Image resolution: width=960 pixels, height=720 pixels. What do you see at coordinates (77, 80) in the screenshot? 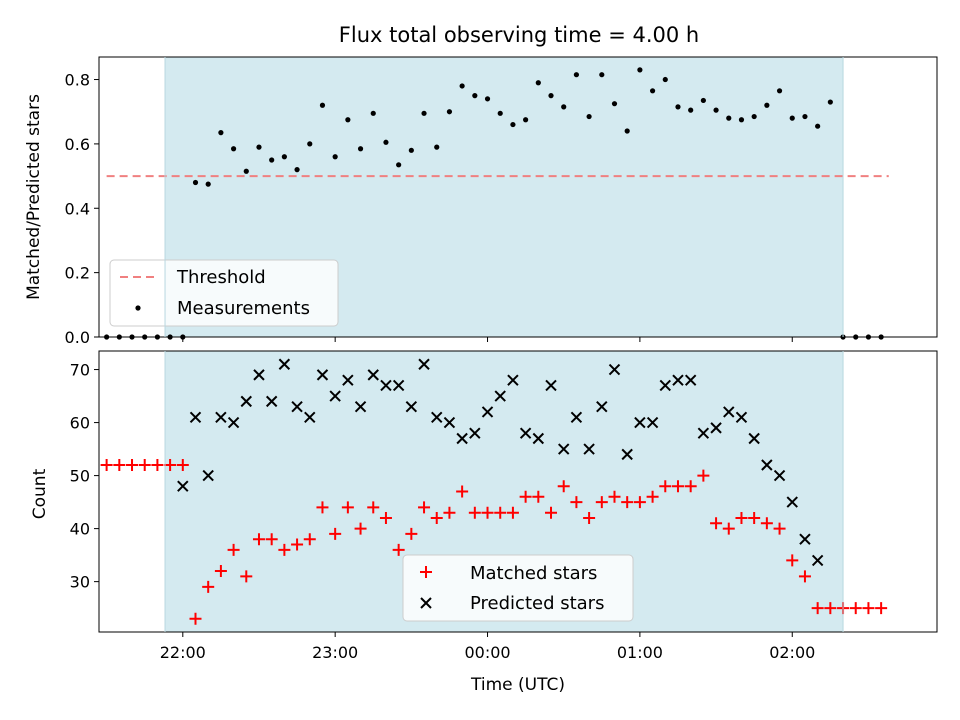
I see `y-tick-label: 0.8` at bounding box center [77, 80].